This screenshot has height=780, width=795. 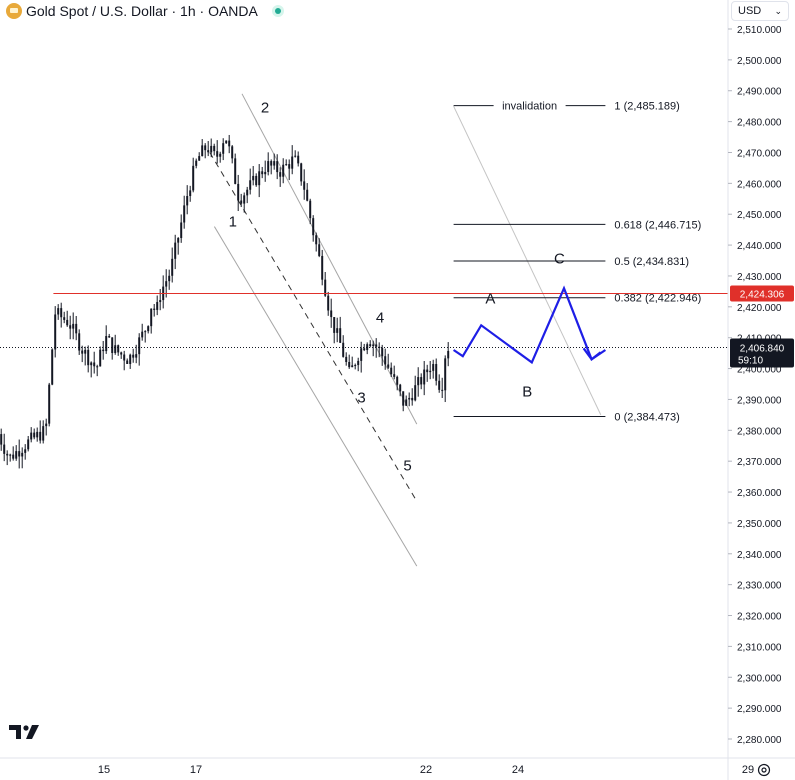 What do you see at coordinates (24, 732) in the screenshot?
I see `tradingview-logo-icon` at bounding box center [24, 732].